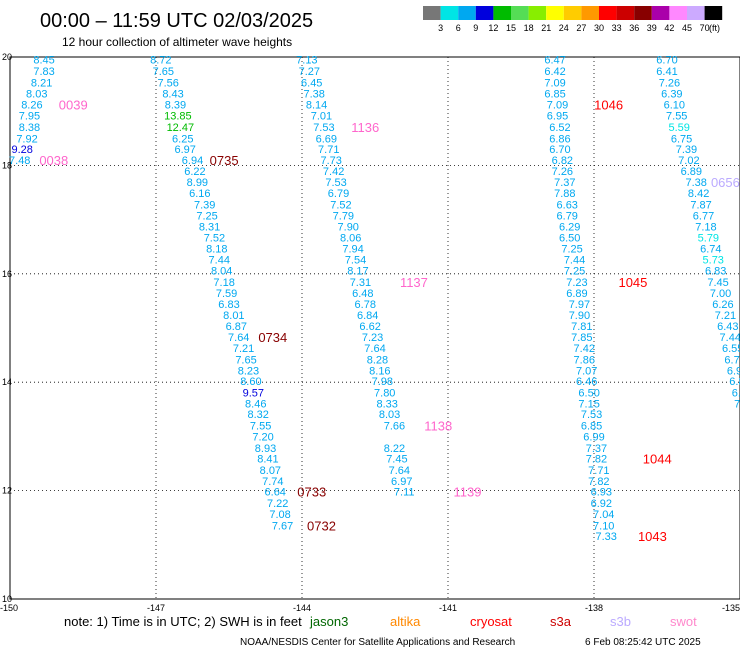  Describe the element at coordinates (414, 282) in the screenshot. I see `pass-time-label: 1137` at that location.